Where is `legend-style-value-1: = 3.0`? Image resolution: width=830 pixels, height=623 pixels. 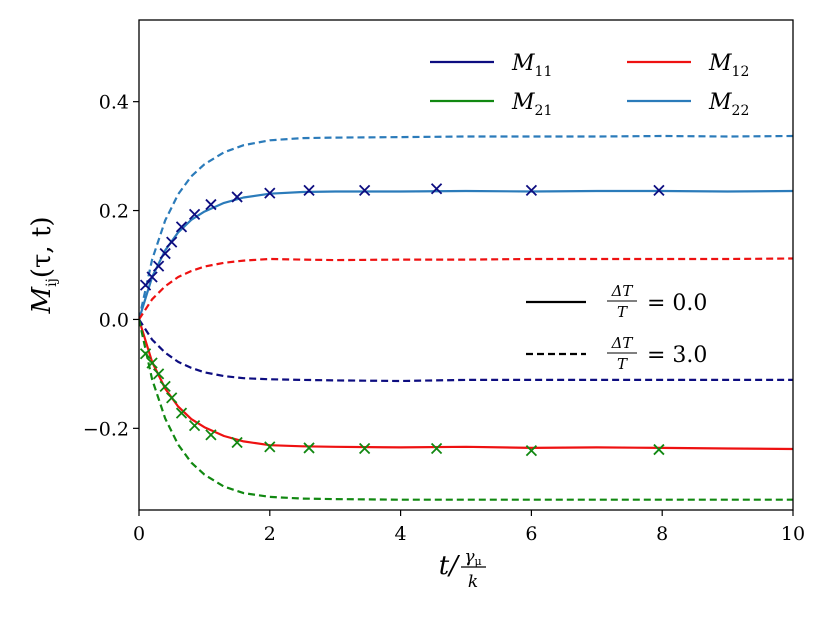
legend-style-value-1: = 3.0 is located at coordinates (677, 355).